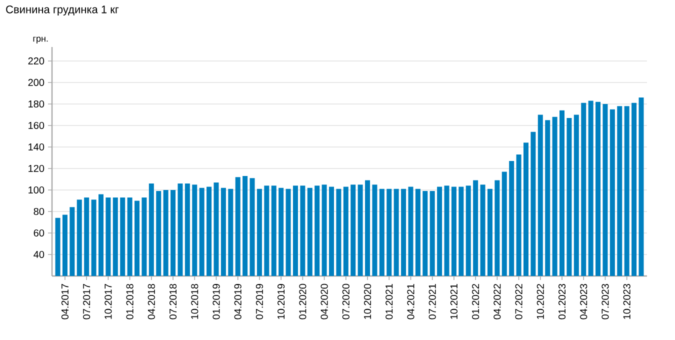  Describe the element at coordinates (454, 301) in the screenshot. I see `x-tick-label: 10.2021` at that location.